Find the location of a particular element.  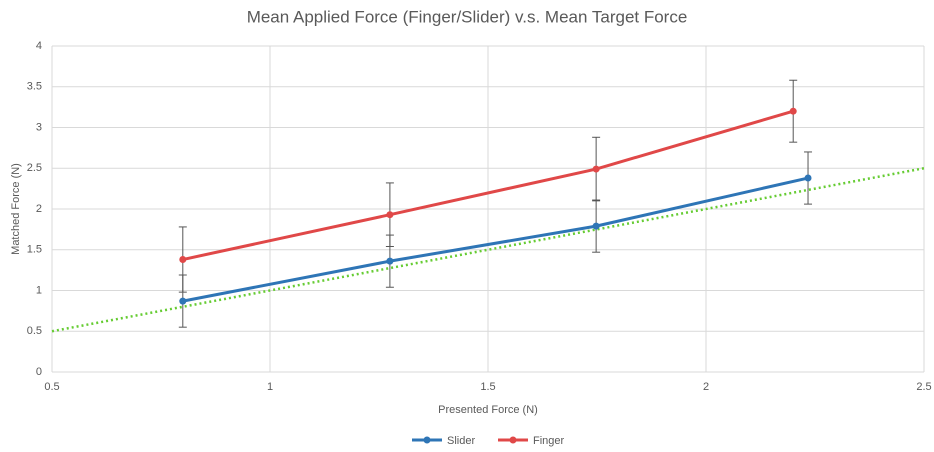

y-tick-label: 2.5 is located at coordinates (34, 168).